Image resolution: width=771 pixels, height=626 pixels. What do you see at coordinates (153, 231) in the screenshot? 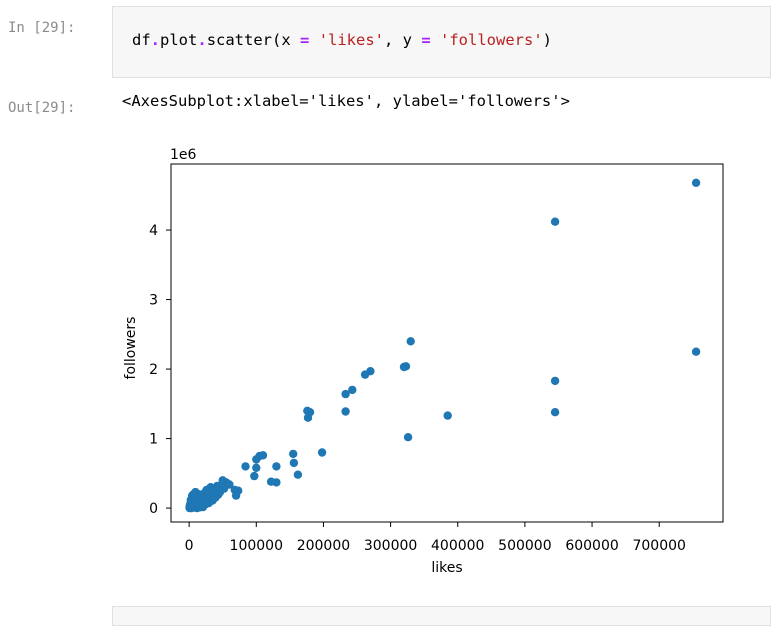
I see `y-tick-label: 4` at bounding box center [153, 231].